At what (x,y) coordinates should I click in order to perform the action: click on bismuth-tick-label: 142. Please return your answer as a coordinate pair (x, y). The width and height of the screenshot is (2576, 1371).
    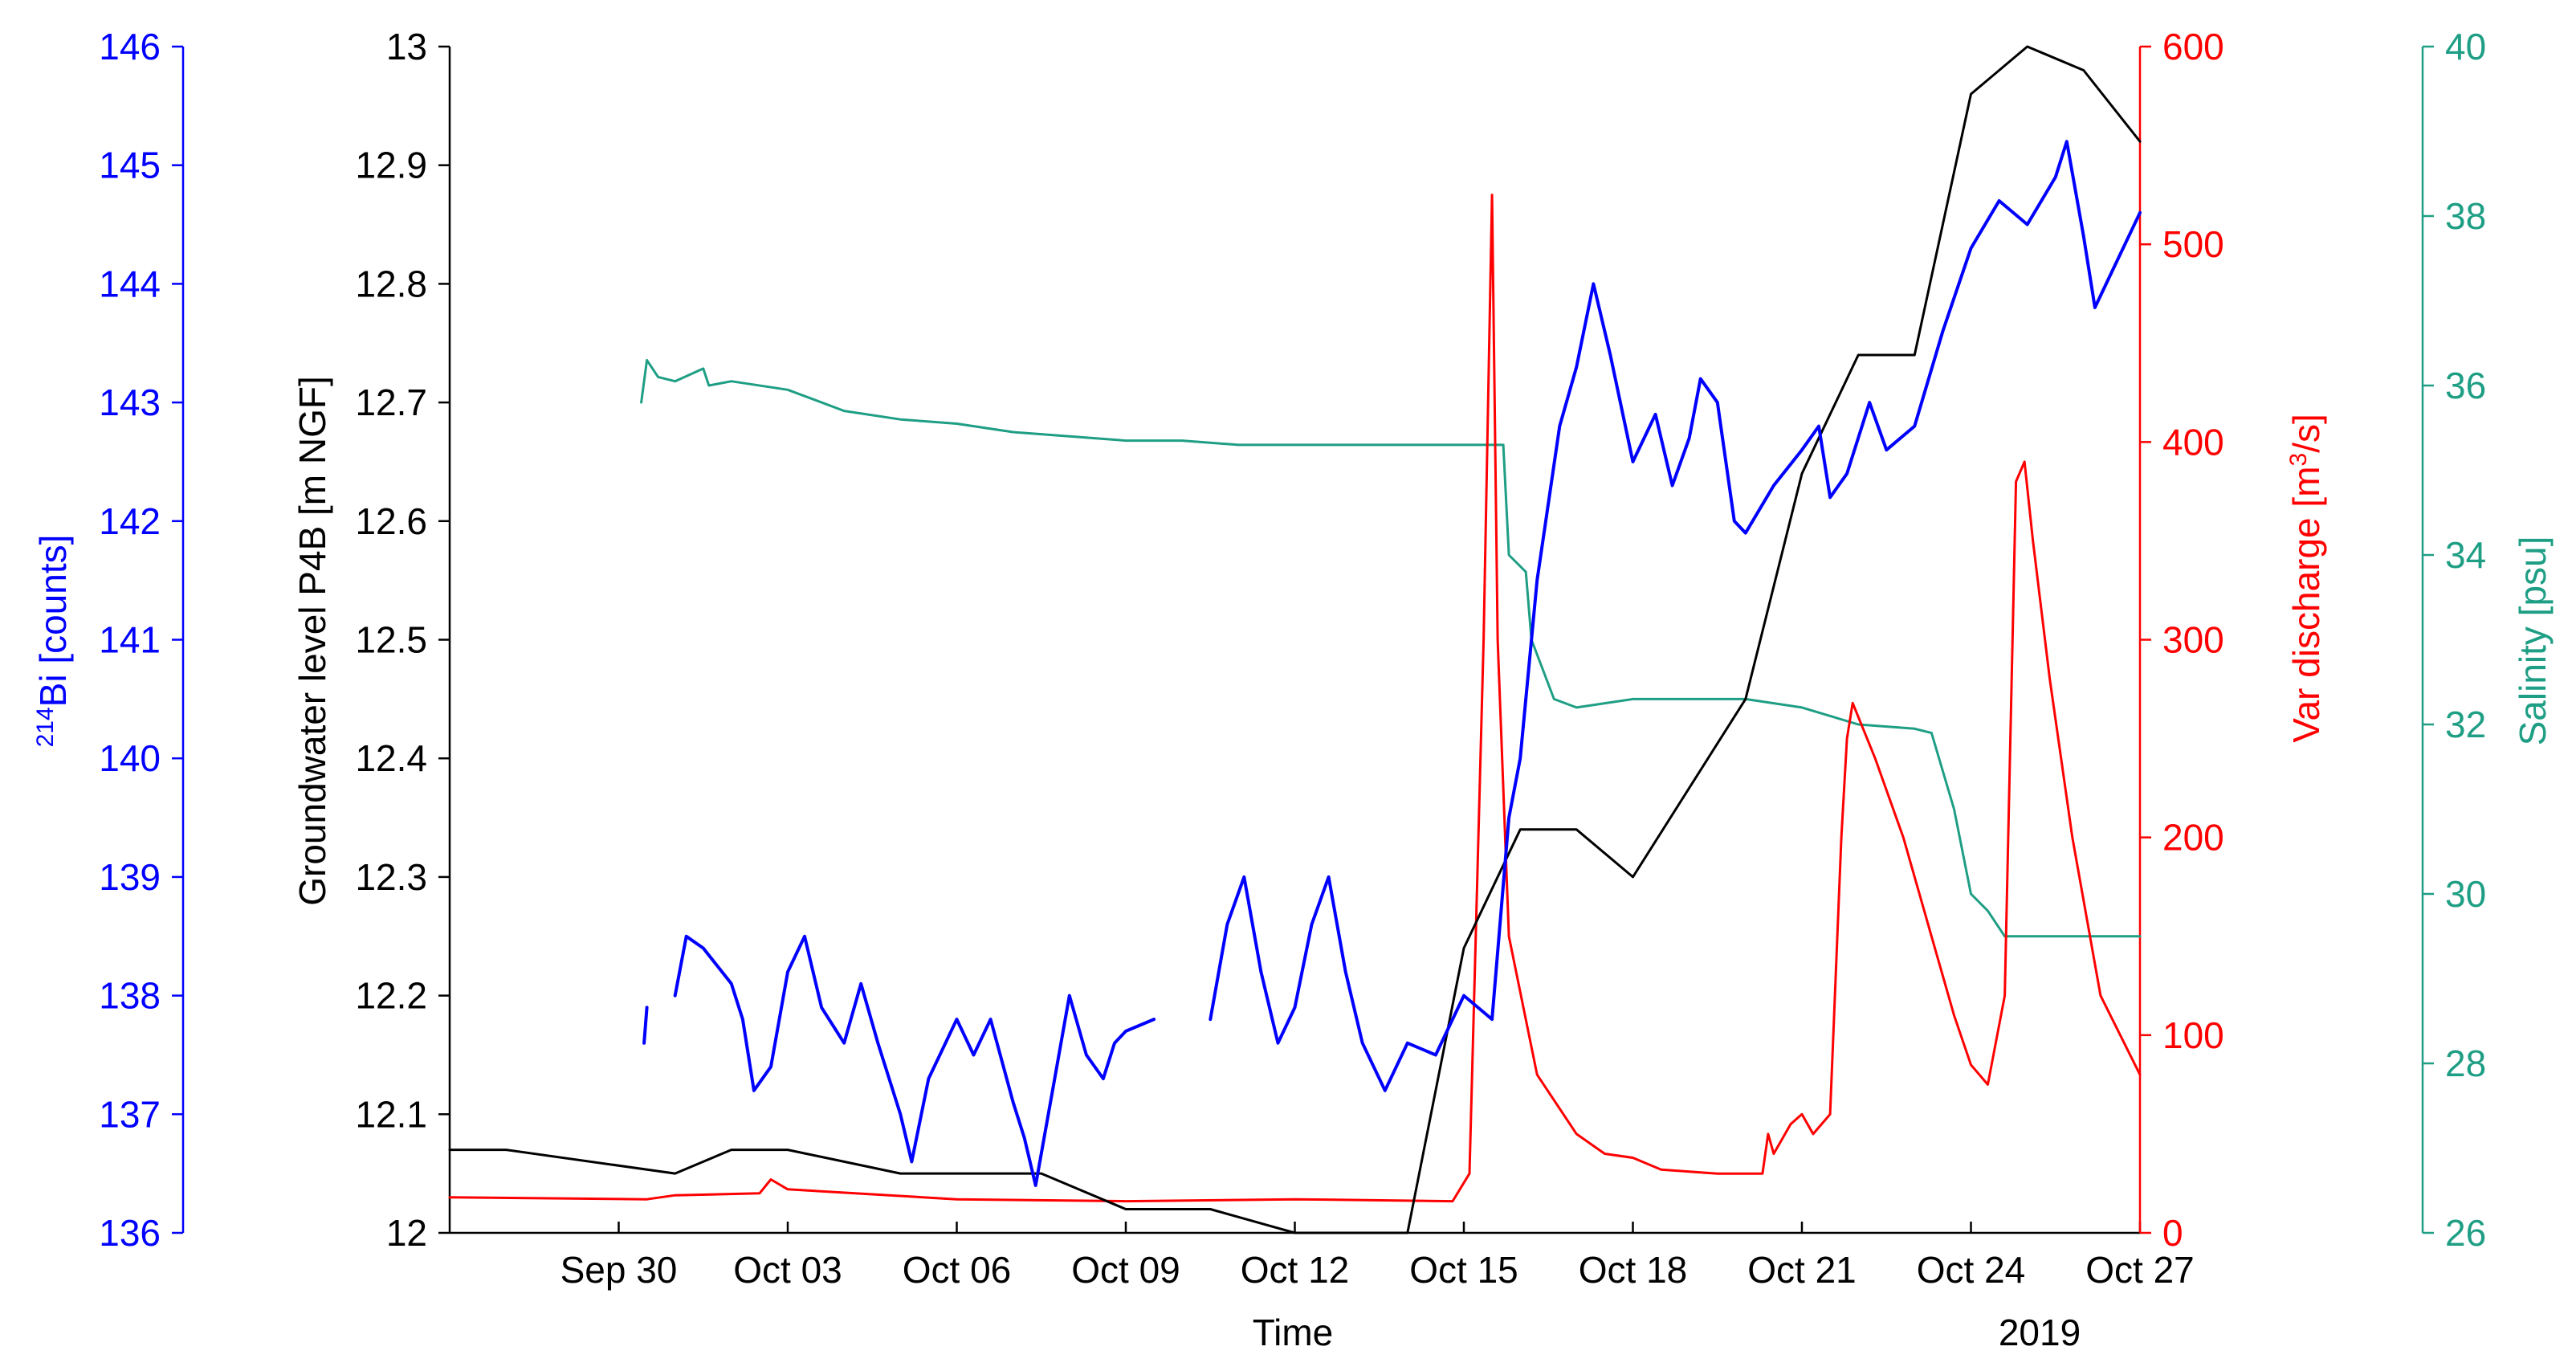
    Looking at the image, I should click on (130, 521).